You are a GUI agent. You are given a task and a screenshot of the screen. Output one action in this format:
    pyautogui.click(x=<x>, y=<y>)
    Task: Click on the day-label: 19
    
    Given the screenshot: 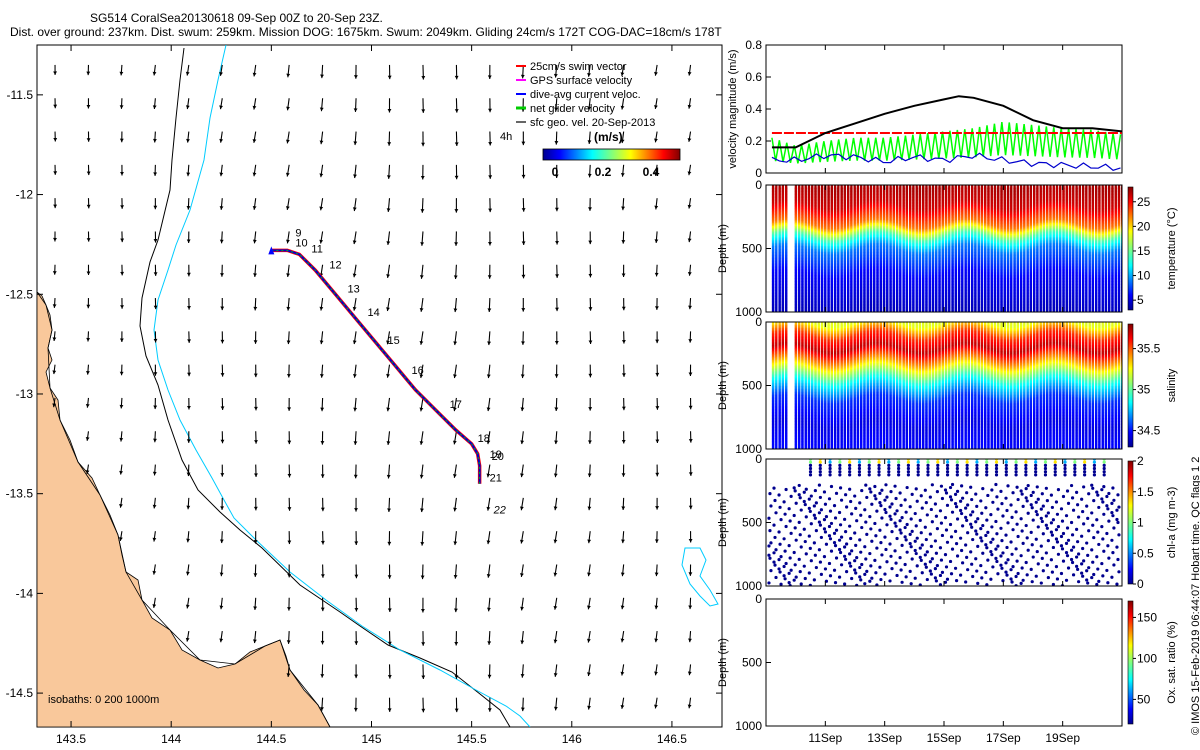 What is the action you would take?
    pyautogui.click(x=496, y=455)
    